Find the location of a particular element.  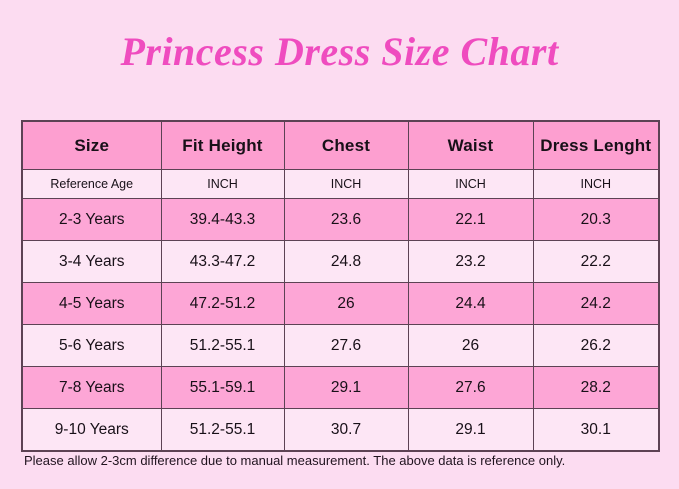

cell-dress-length: 26.2 is located at coordinates (596, 345).